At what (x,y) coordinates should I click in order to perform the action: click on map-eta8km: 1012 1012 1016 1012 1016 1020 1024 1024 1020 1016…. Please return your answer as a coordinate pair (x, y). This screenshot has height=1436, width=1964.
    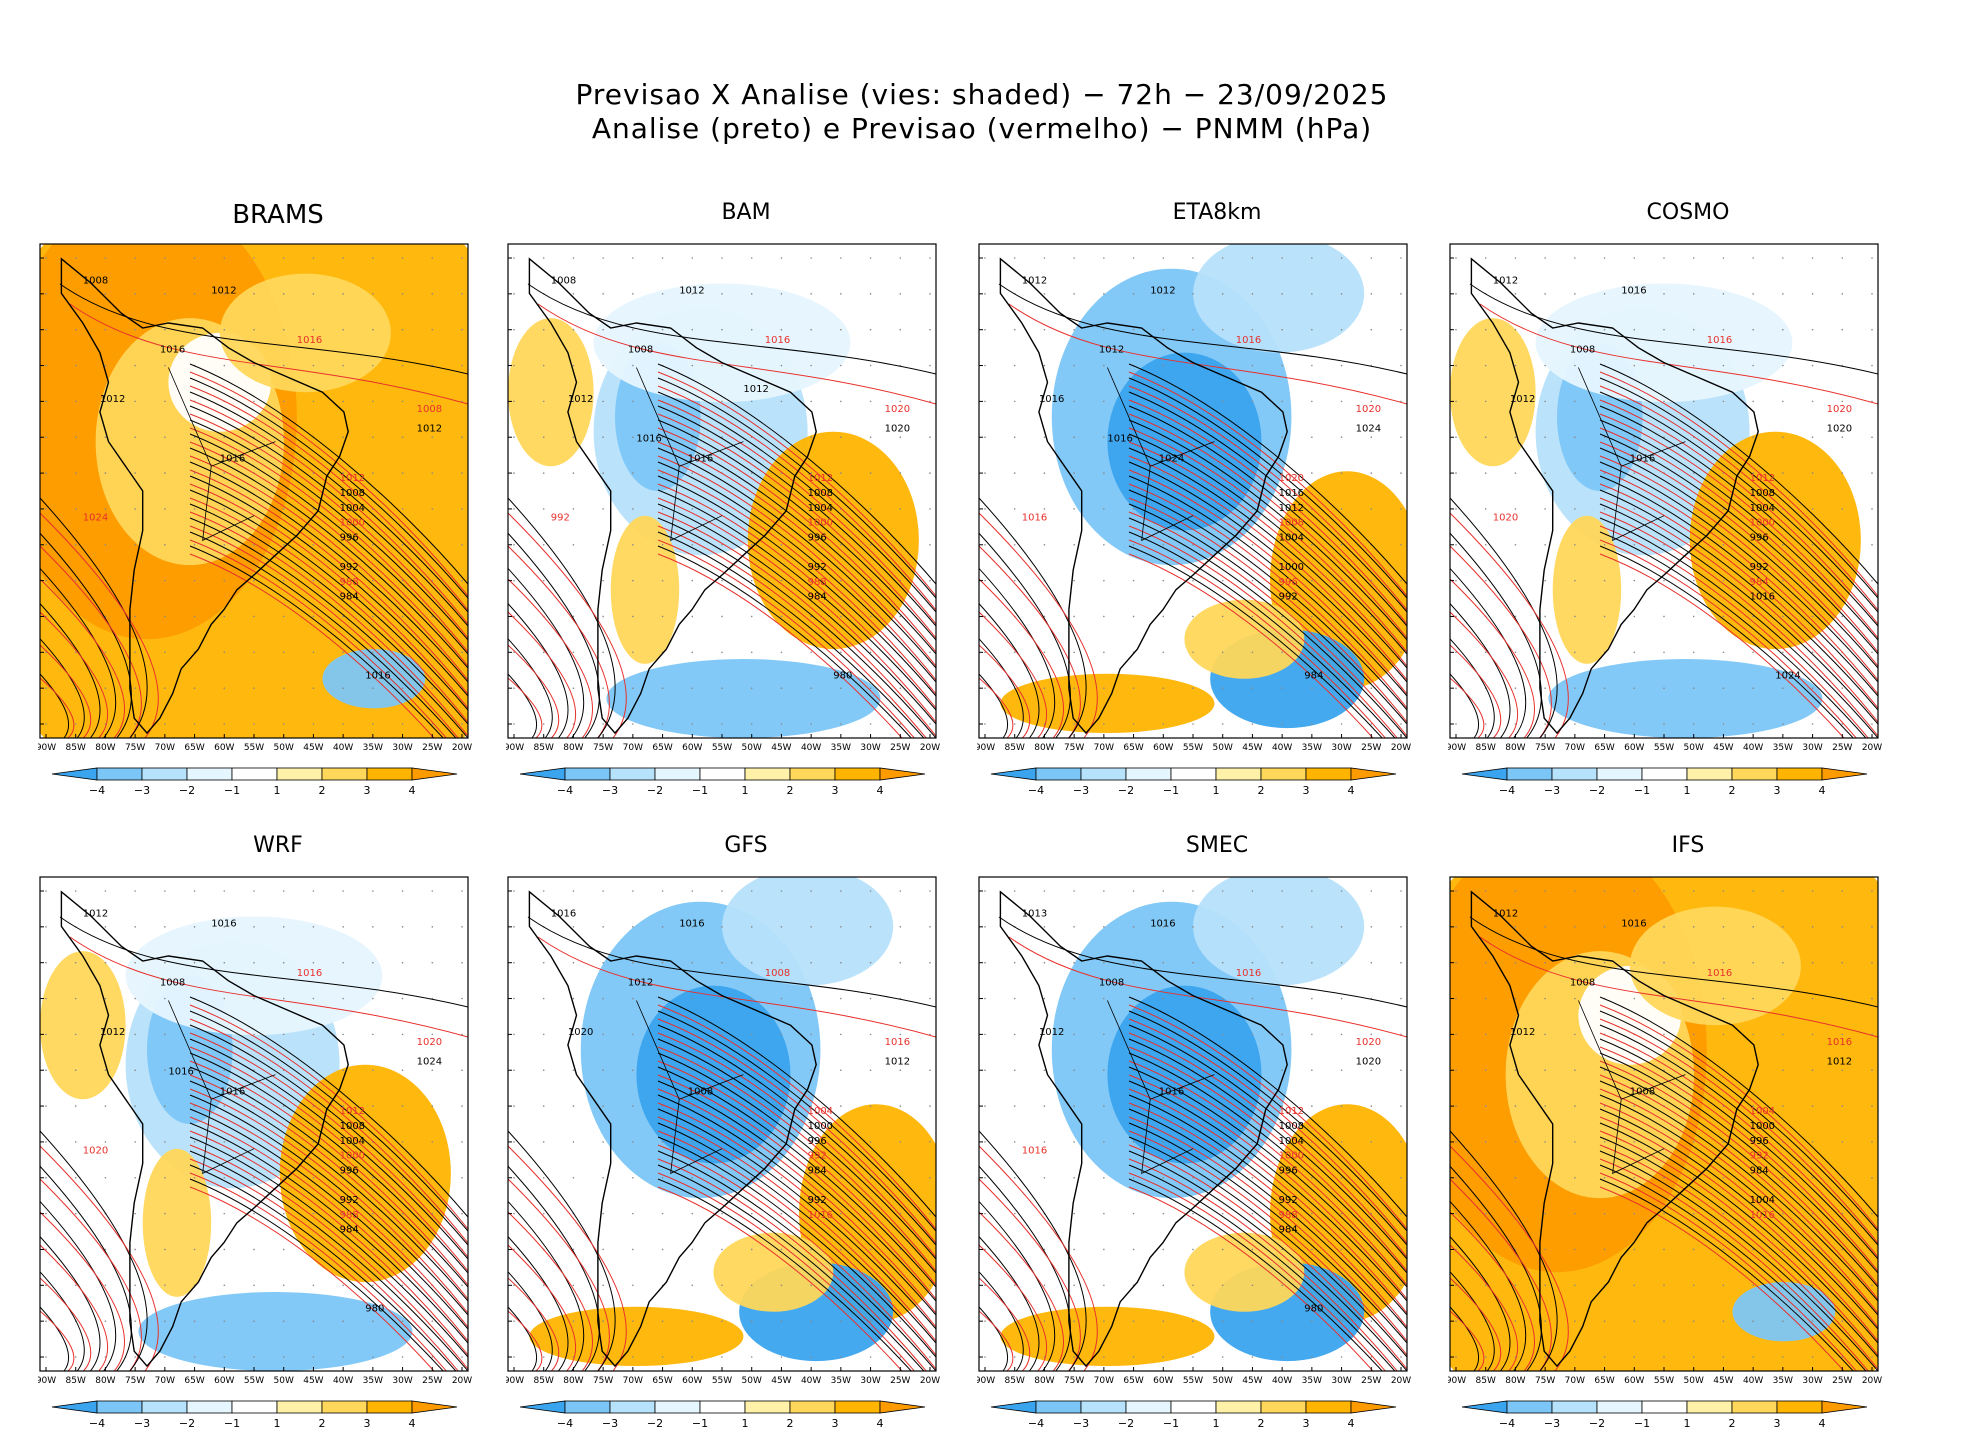
    Looking at the image, I should click on (1194, 520).